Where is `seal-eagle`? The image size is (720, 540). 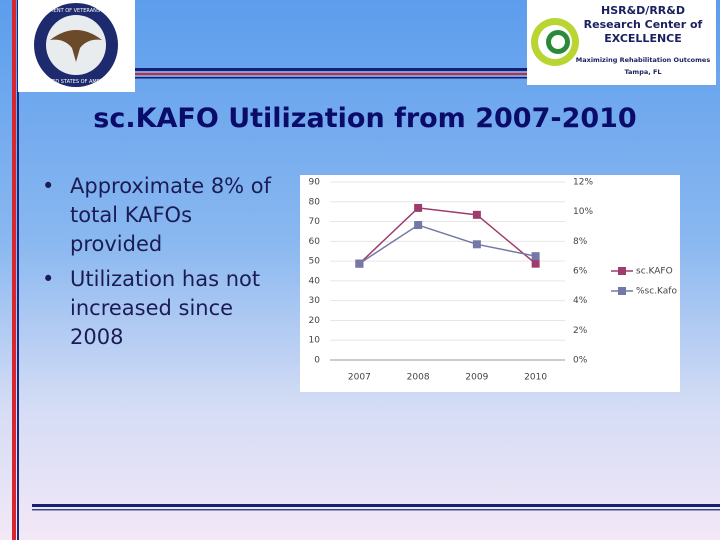
seal-eagle is located at coordinates (76, 46).